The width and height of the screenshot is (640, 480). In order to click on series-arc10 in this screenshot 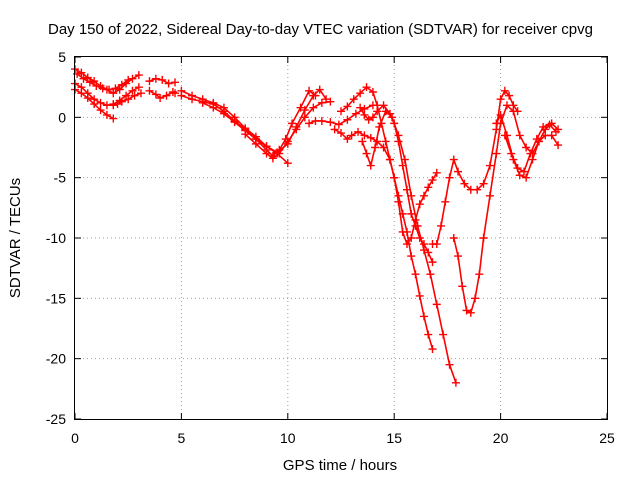, I will do `click(264, 121)`.